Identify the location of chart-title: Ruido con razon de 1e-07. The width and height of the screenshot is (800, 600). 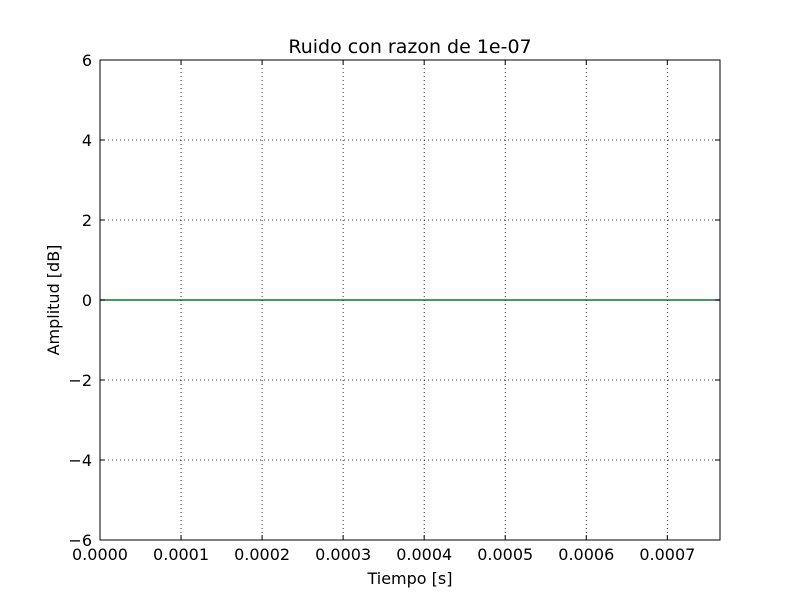
(409, 47).